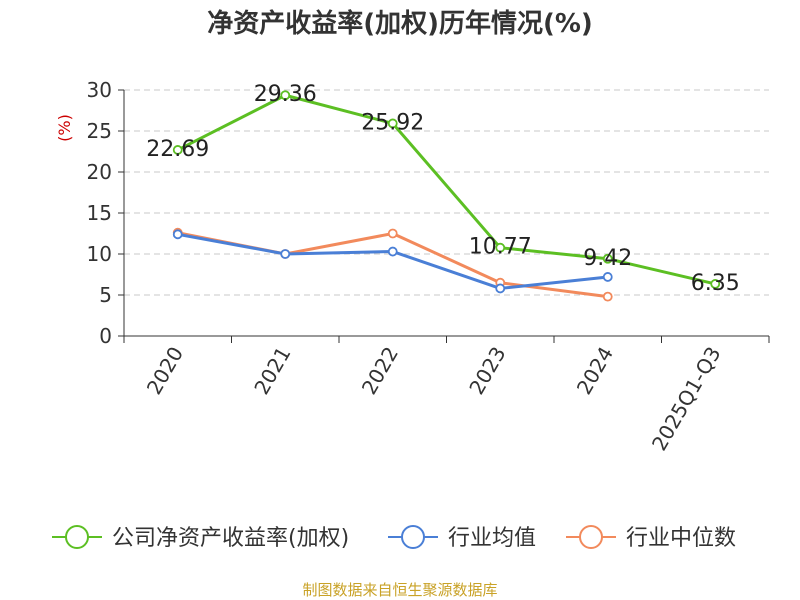 The height and width of the screenshot is (600, 800). I want to click on data-label: 29.36, so click(285, 94).